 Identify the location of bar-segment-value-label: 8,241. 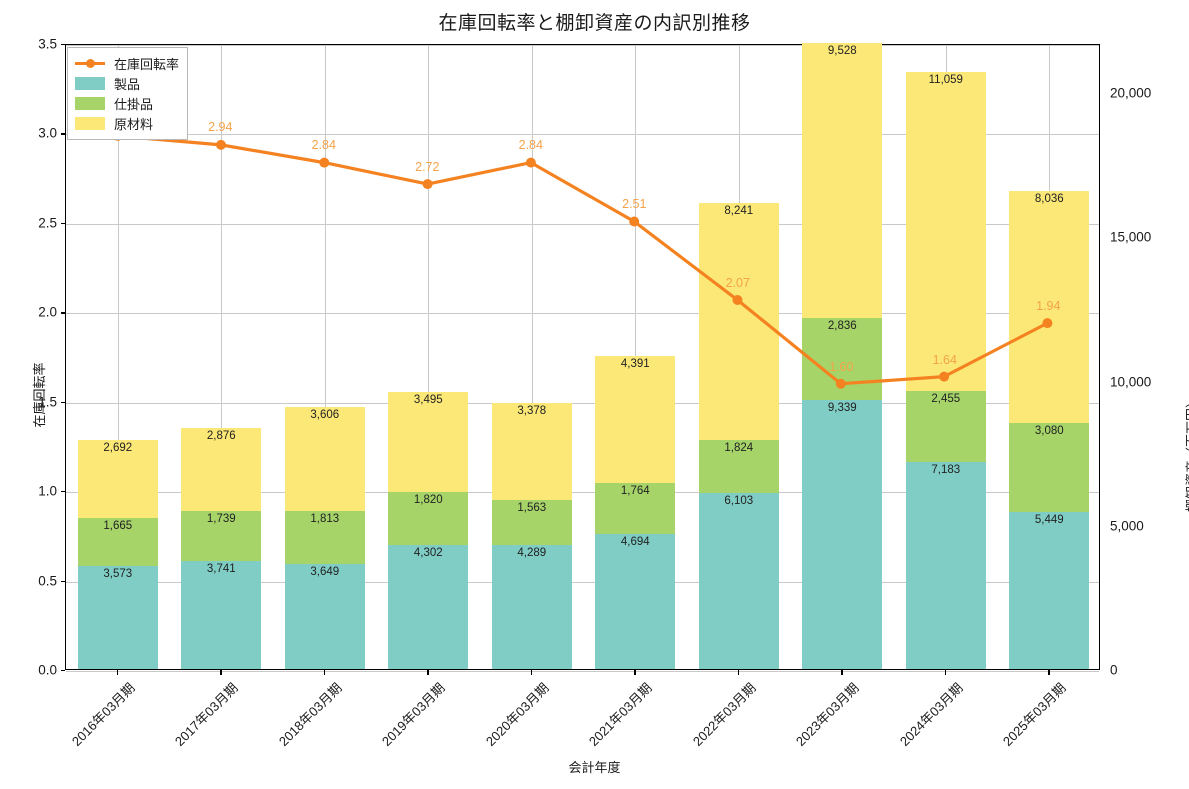
(739, 210).